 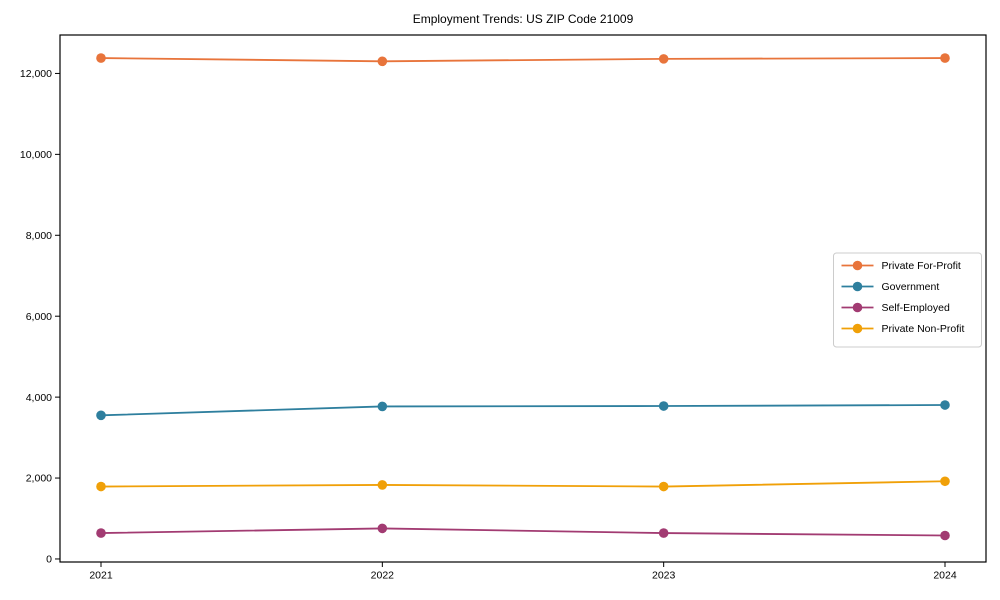 I want to click on legend-label: Private Non-Profit, so click(x=923, y=329).